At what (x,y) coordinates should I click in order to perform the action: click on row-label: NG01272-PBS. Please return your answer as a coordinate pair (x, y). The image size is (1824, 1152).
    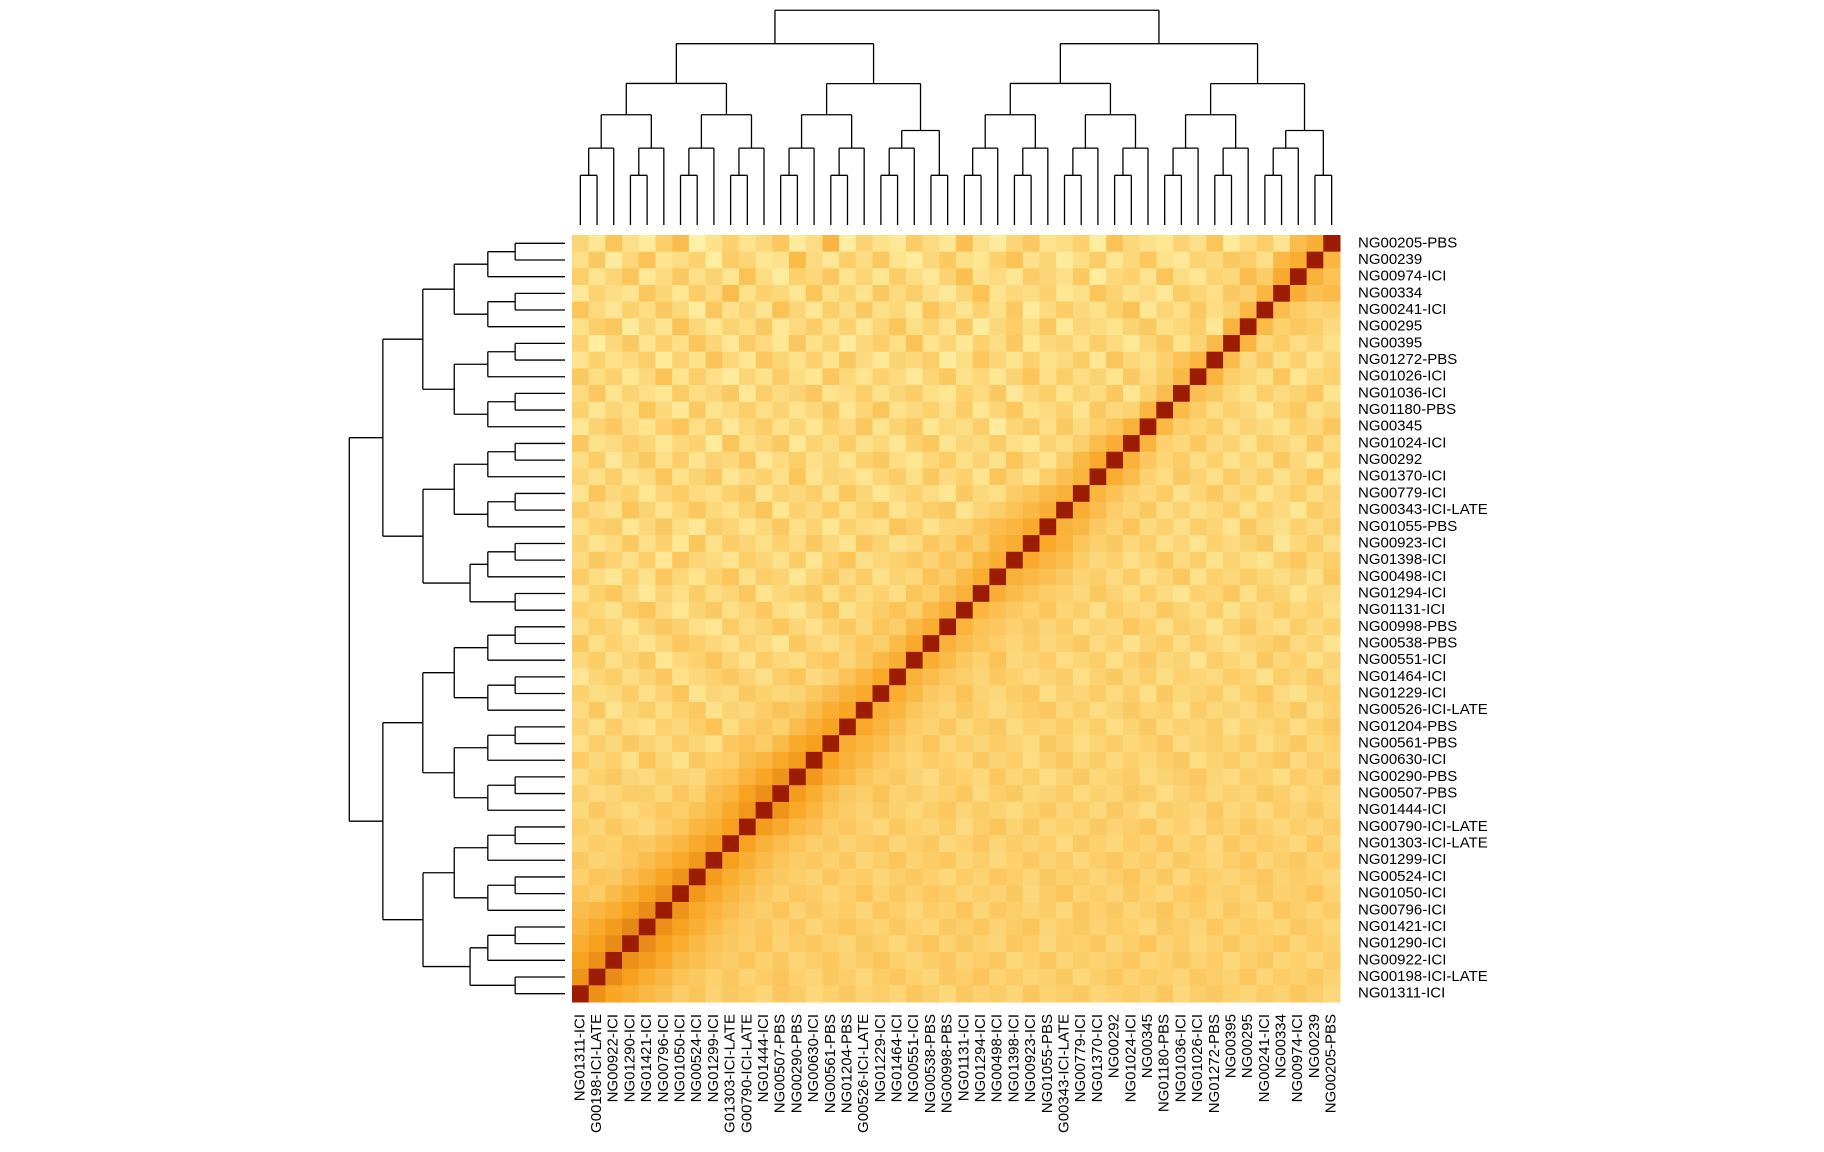
    Looking at the image, I should click on (1407, 359).